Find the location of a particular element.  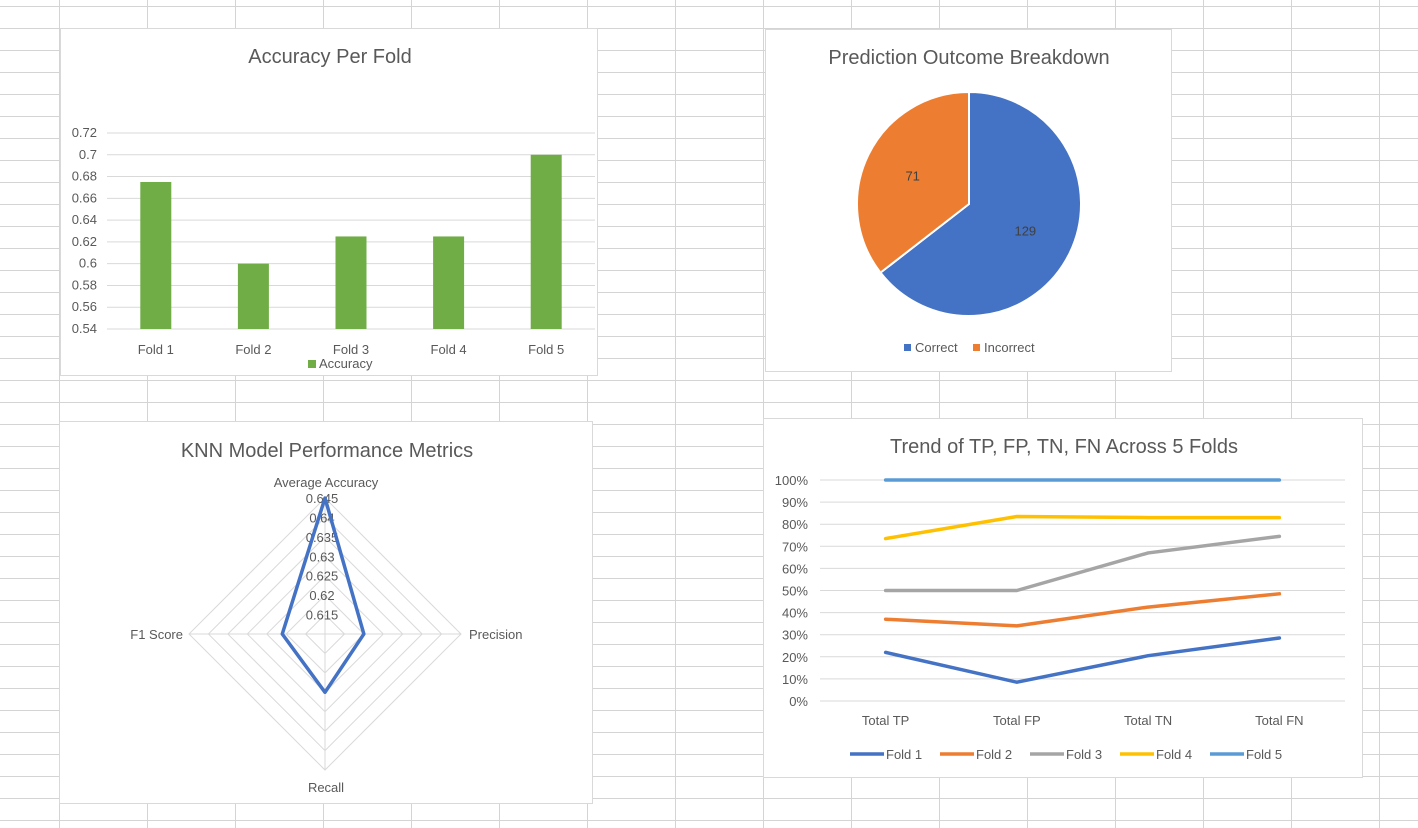

x-tick-label: Fold 2 is located at coordinates (253, 349).